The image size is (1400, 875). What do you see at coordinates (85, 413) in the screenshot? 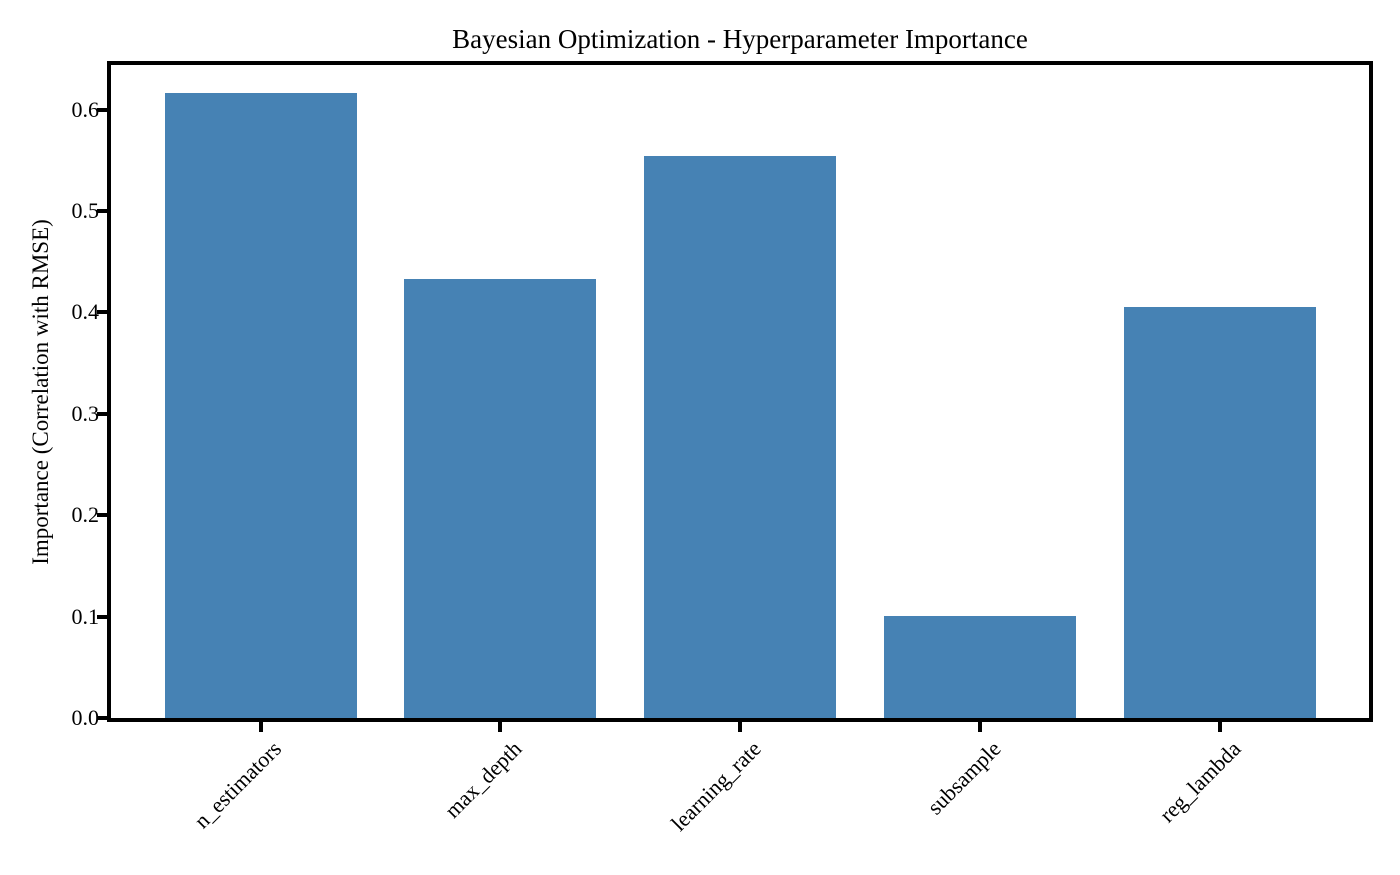
I see `y-tick-label: 0.3` at bounding box center [85, 413].